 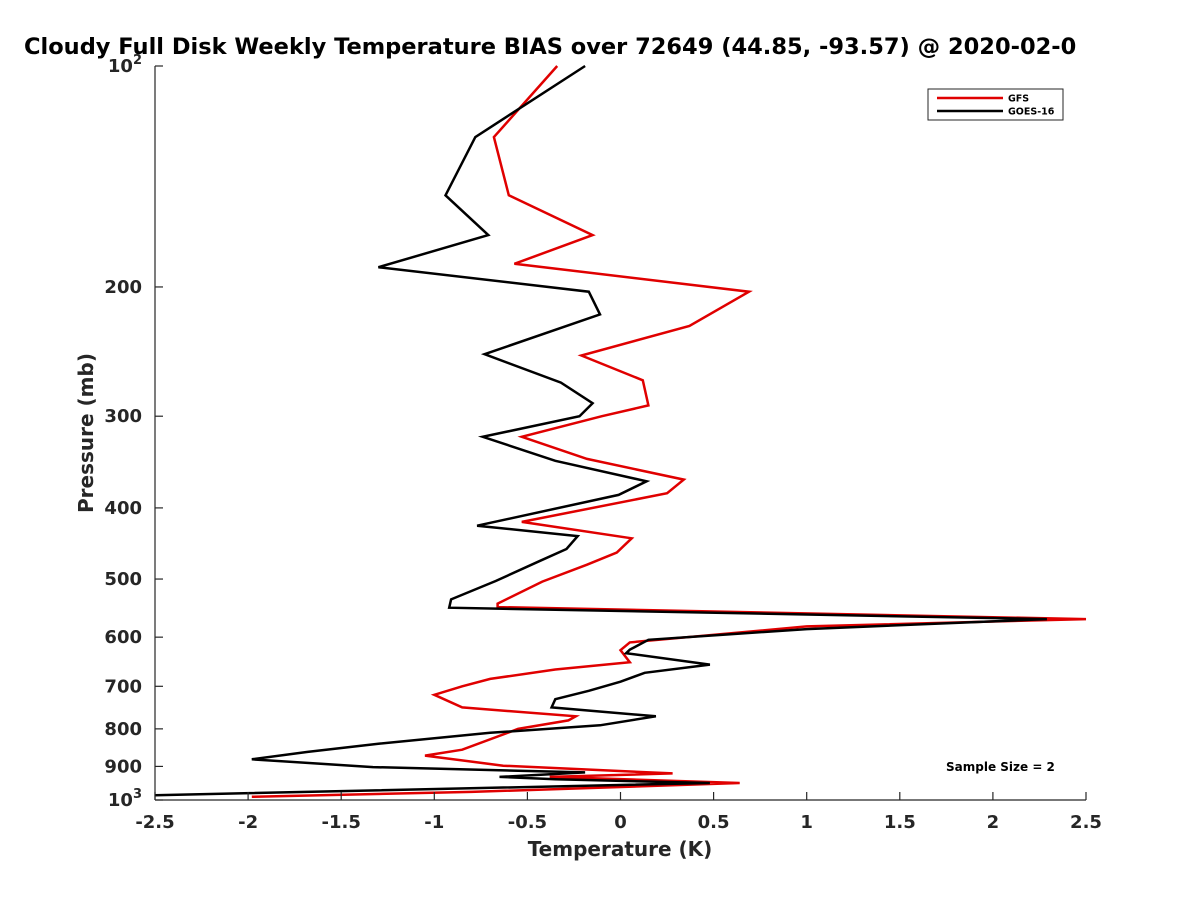 I want to click on y-tick-label: 900, so click(x=123, y=766).